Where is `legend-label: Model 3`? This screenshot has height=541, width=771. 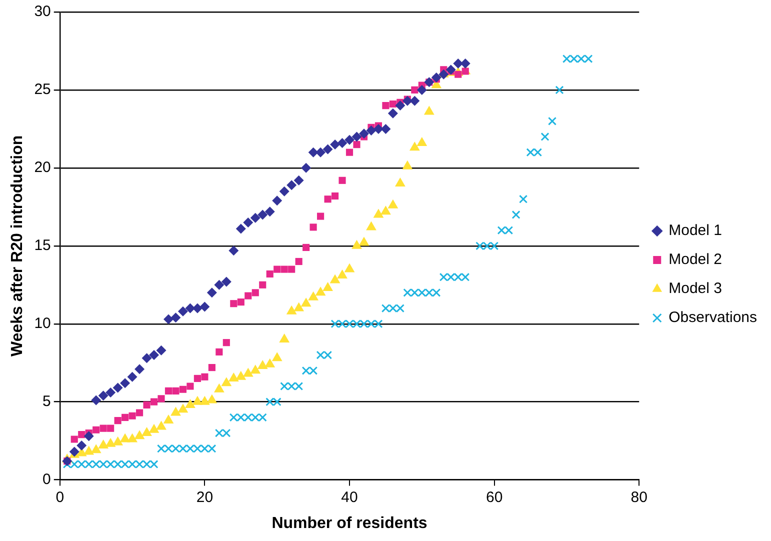 legend-label: Model 3 is located at coordinates (695, 289).